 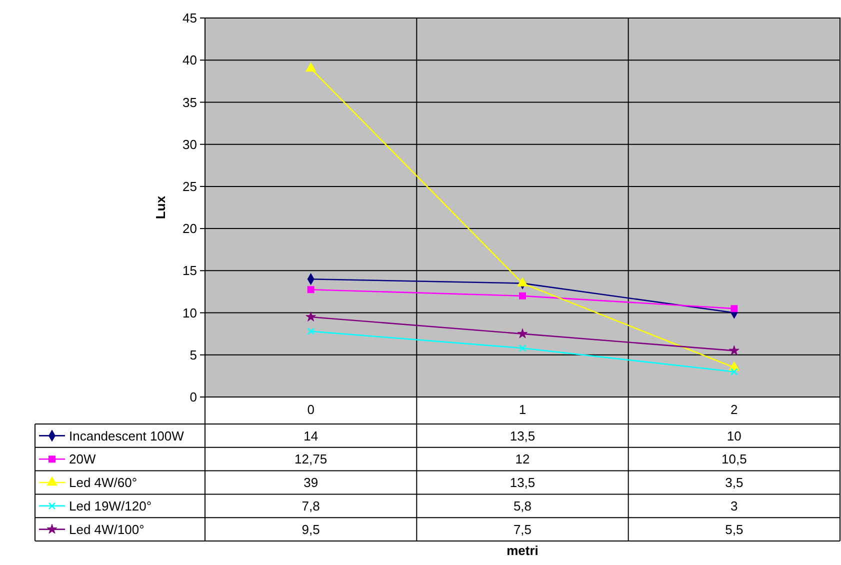 I want to click on x-tick-label: 1, so click(x=522, y=409).